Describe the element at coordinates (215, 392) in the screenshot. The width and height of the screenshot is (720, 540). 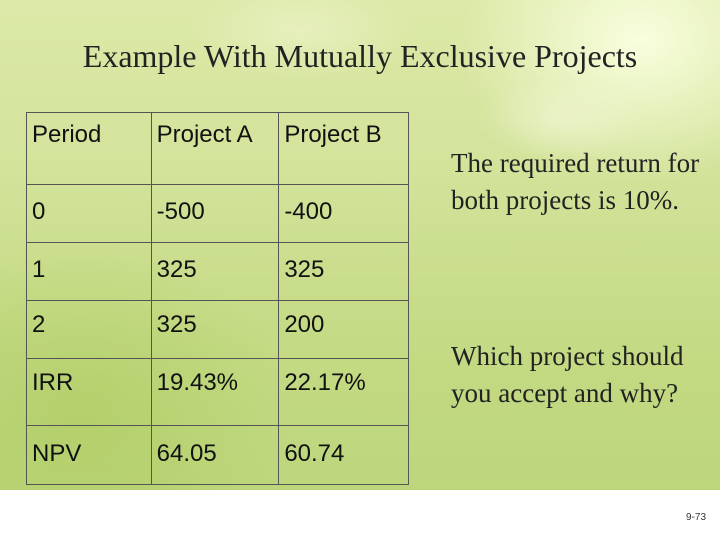
I see `table-cell: 19.43%` at that location.